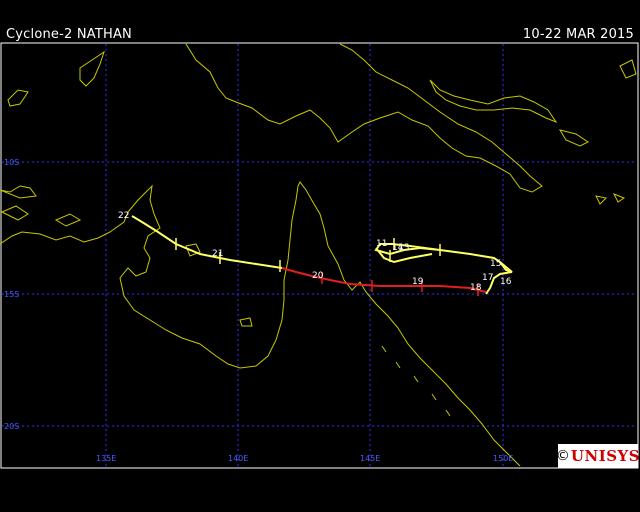  I want to click on lat-label-15s: 15S, so click(11, 294).